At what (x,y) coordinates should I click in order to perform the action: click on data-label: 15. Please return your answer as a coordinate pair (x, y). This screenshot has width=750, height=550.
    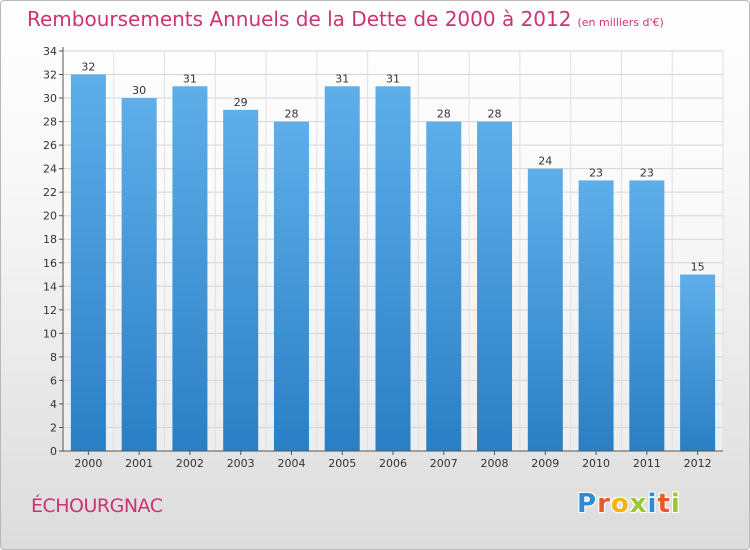
    Looking at the image, I should click on (698, 267).